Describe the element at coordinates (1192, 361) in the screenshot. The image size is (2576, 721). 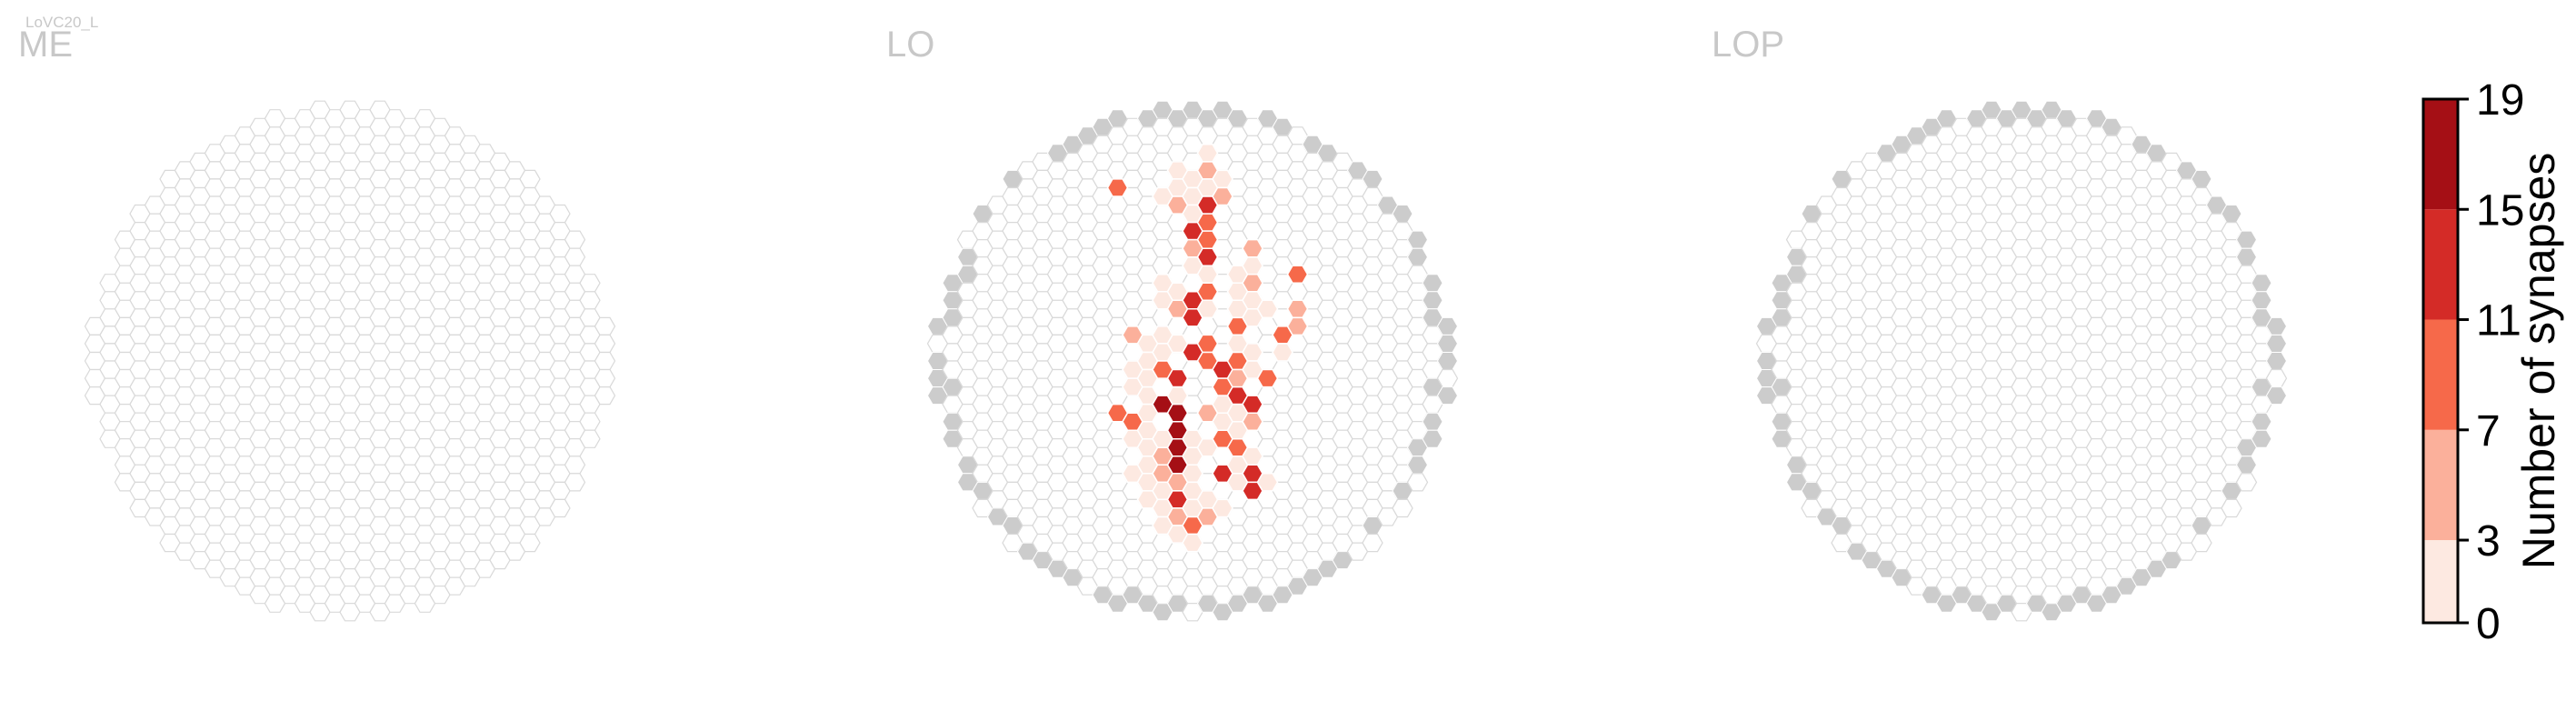
I see `hex-grid-lo` at that location.